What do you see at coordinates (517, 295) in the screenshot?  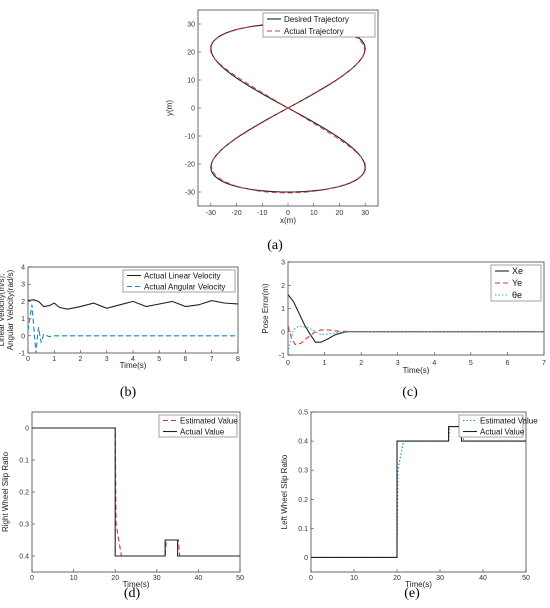 I see `legend-label: θe` at bounding box center [517, 295].